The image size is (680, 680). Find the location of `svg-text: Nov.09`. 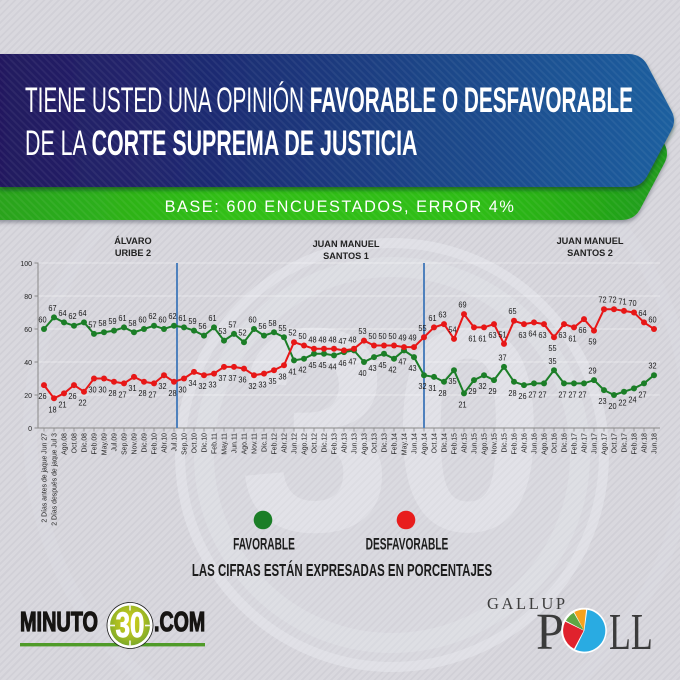

svg-text: Nov.09 is located at coordinates (135, 443).